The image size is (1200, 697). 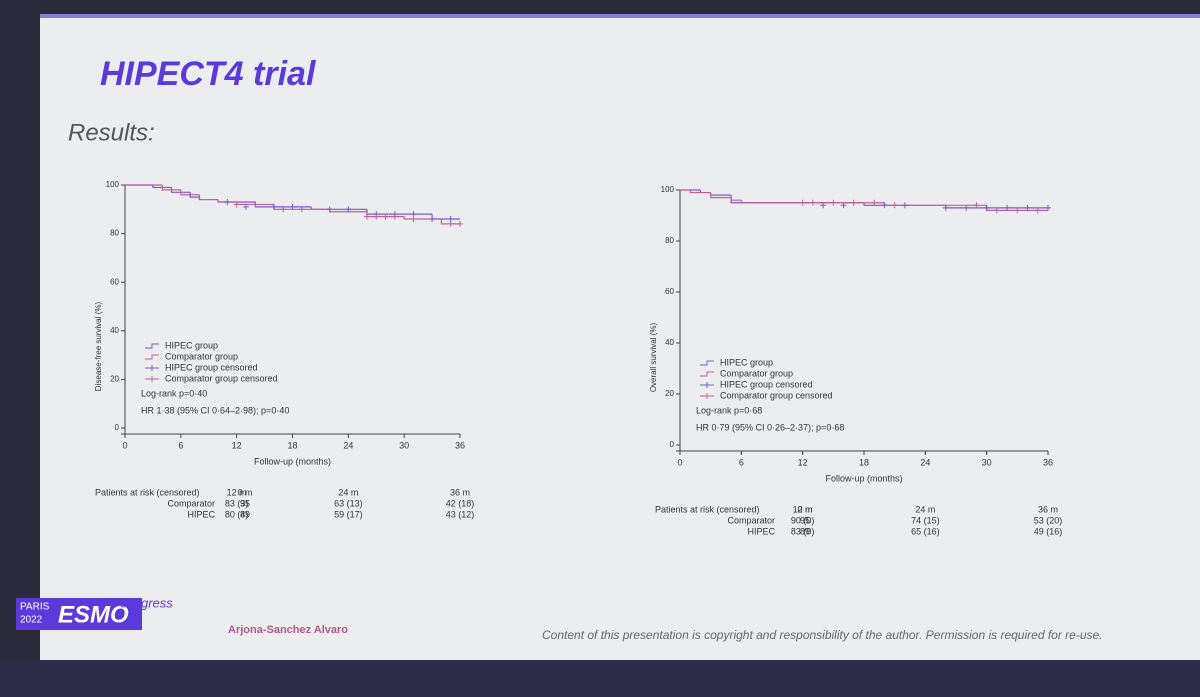 I want to click on risk-cell: 90 (0), so click(x=803, y=520).